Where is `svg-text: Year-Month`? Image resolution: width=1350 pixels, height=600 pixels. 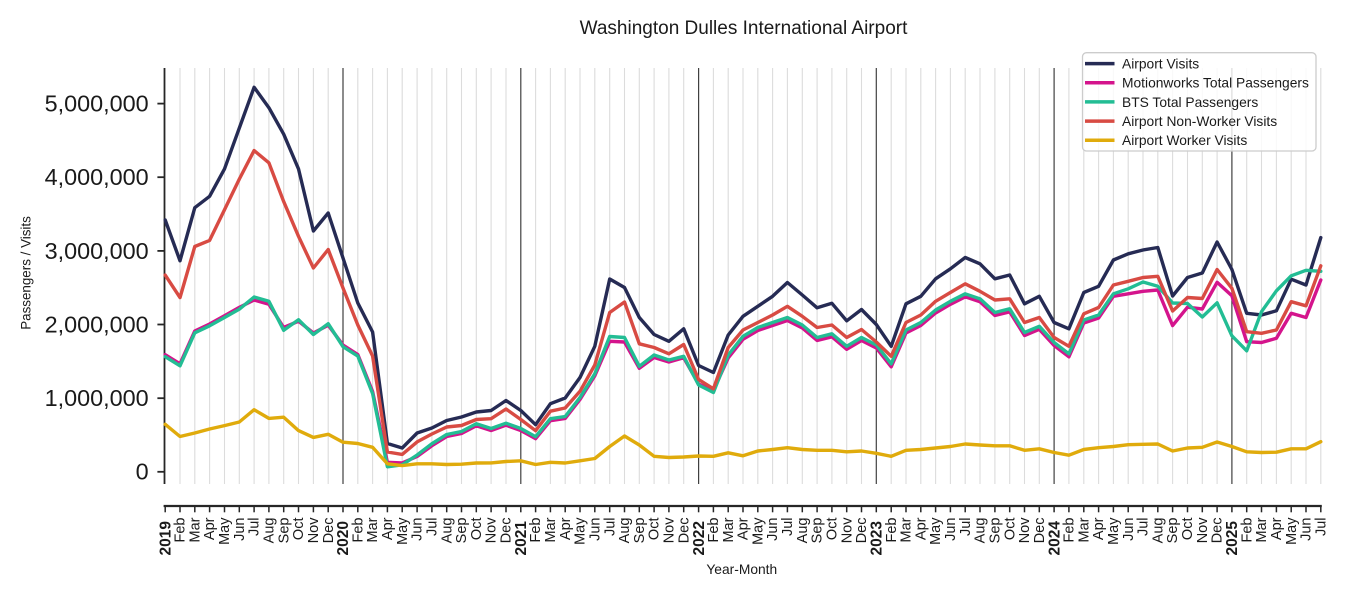 svg-text: Year-Month is located at coordinates (741, 569).